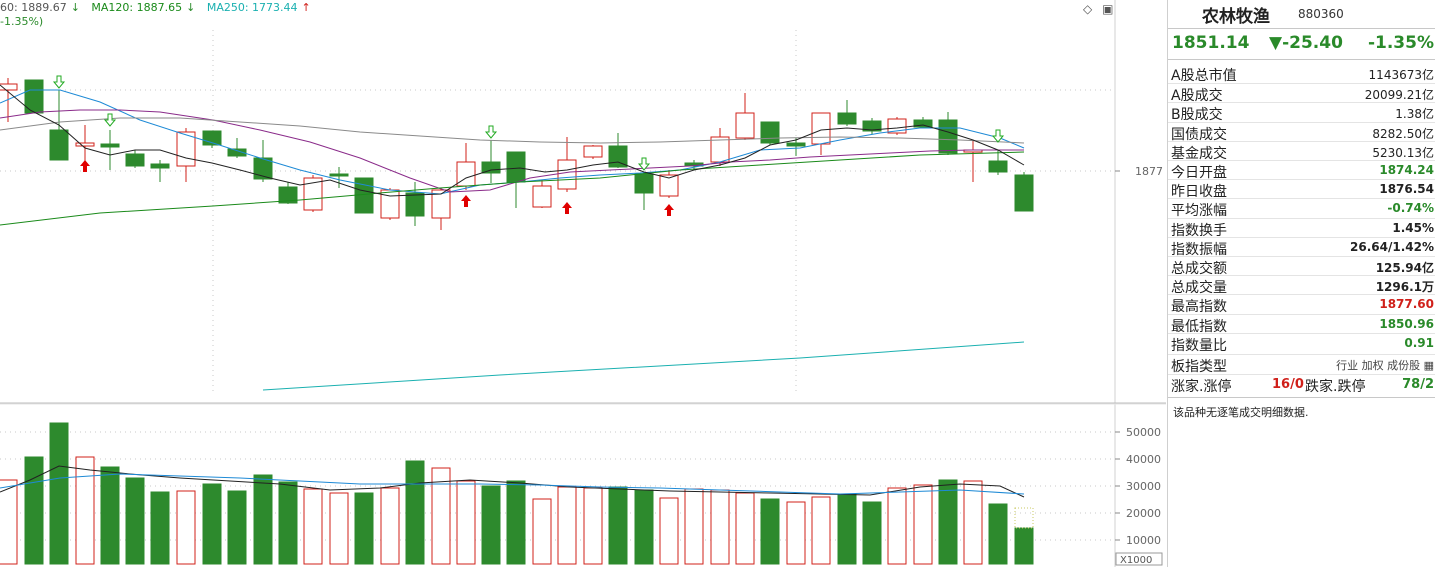 This screenshot has width=1435, height=567. Describe the element at coordinates (1400, 43) in the screenshot. I see `price-change-pct: -1.35%` at that location.